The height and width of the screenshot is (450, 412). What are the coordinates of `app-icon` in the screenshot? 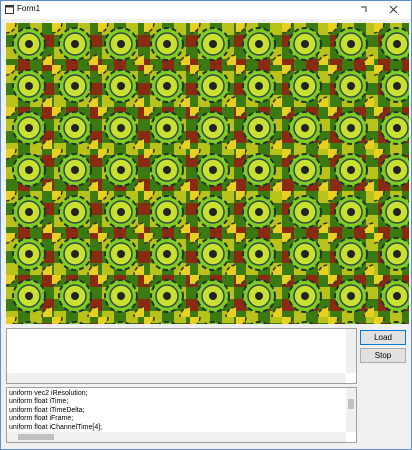 It's located at (9, 9).